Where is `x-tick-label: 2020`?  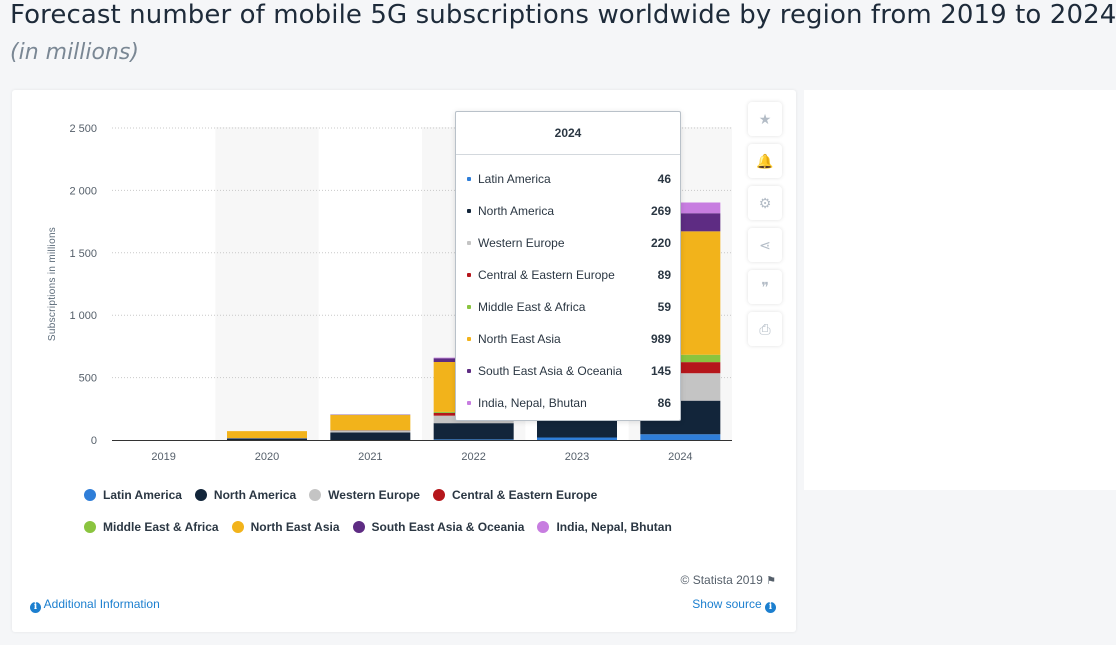
x-tick-label: 2020 is located at coordinates (267, 457).